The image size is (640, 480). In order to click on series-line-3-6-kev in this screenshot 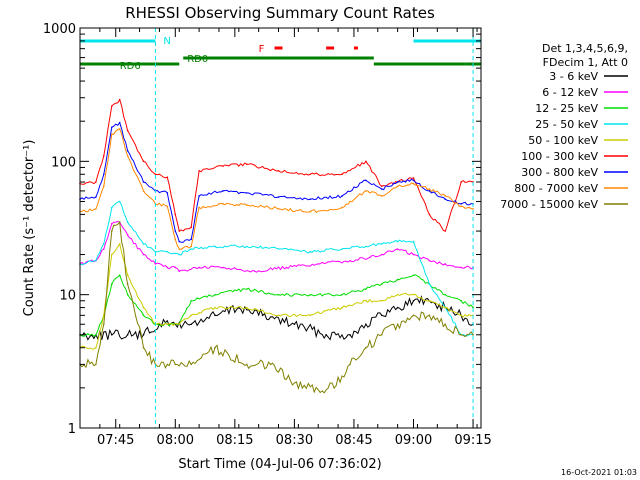, I will do `click(276, 318)`.